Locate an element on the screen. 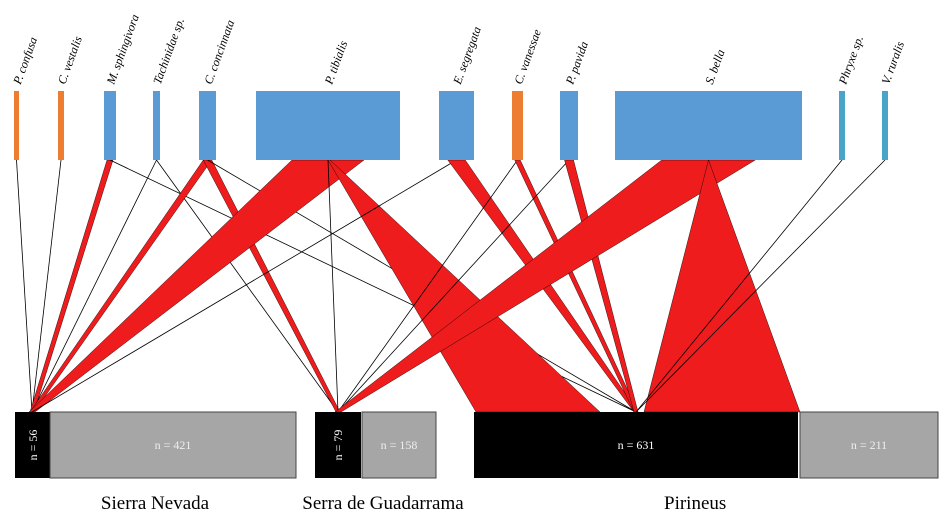 The width and height of the screenshot is (939, 524). host-label-ptib: P. tibialis is located at coordinates (335, 63).